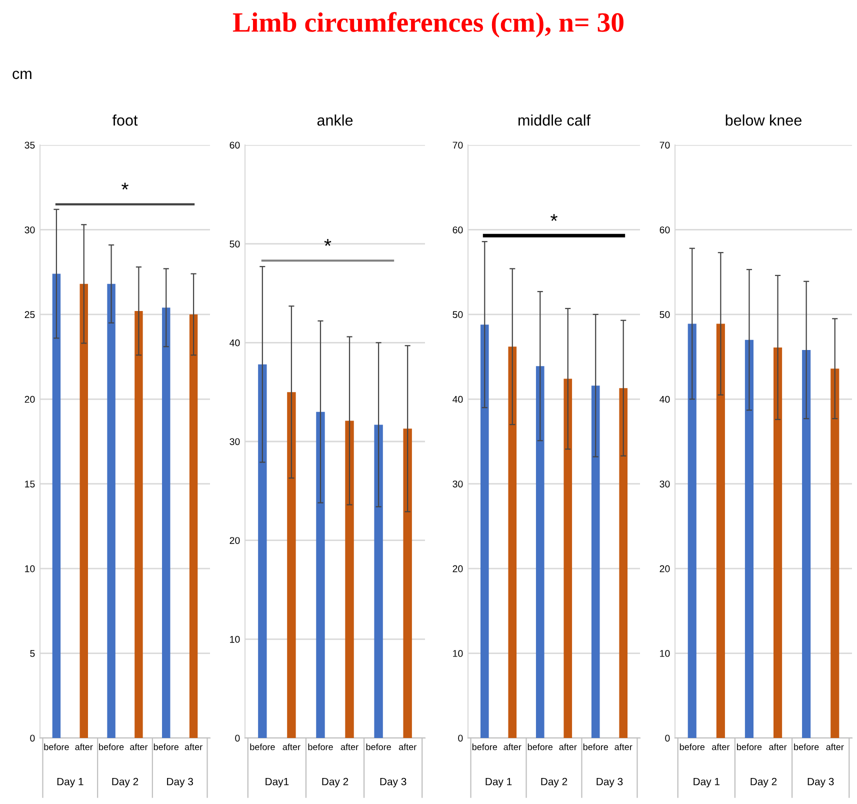 The width and height of the screenshot is (857, 804). Describe the element at coordinates (554, 120) in the screenshot. I see `chart-subtitle: middle calf` at that location.